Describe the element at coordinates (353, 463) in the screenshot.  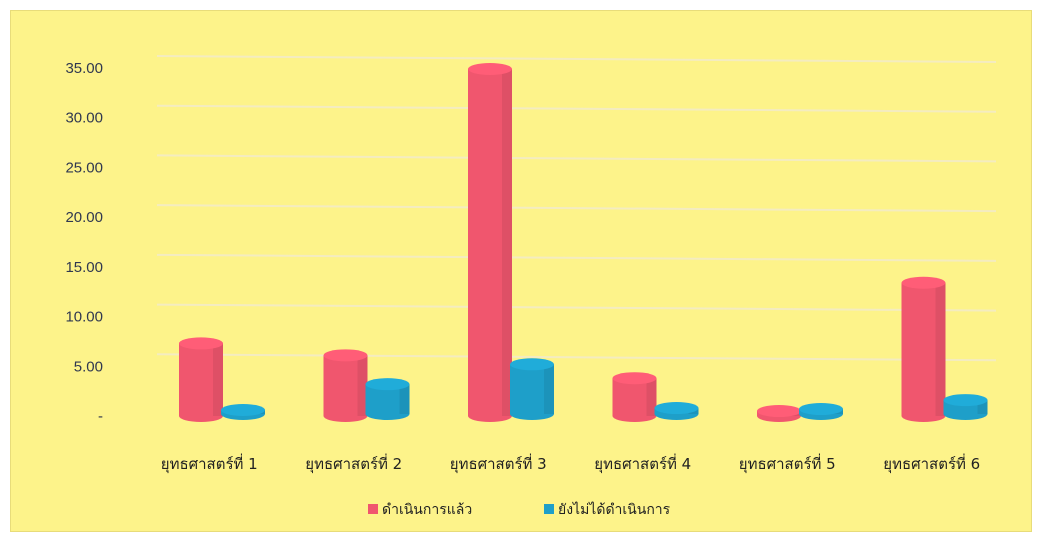
I see `x-tick-label: ยุทธศาสตร์ที่ 2` at that location.